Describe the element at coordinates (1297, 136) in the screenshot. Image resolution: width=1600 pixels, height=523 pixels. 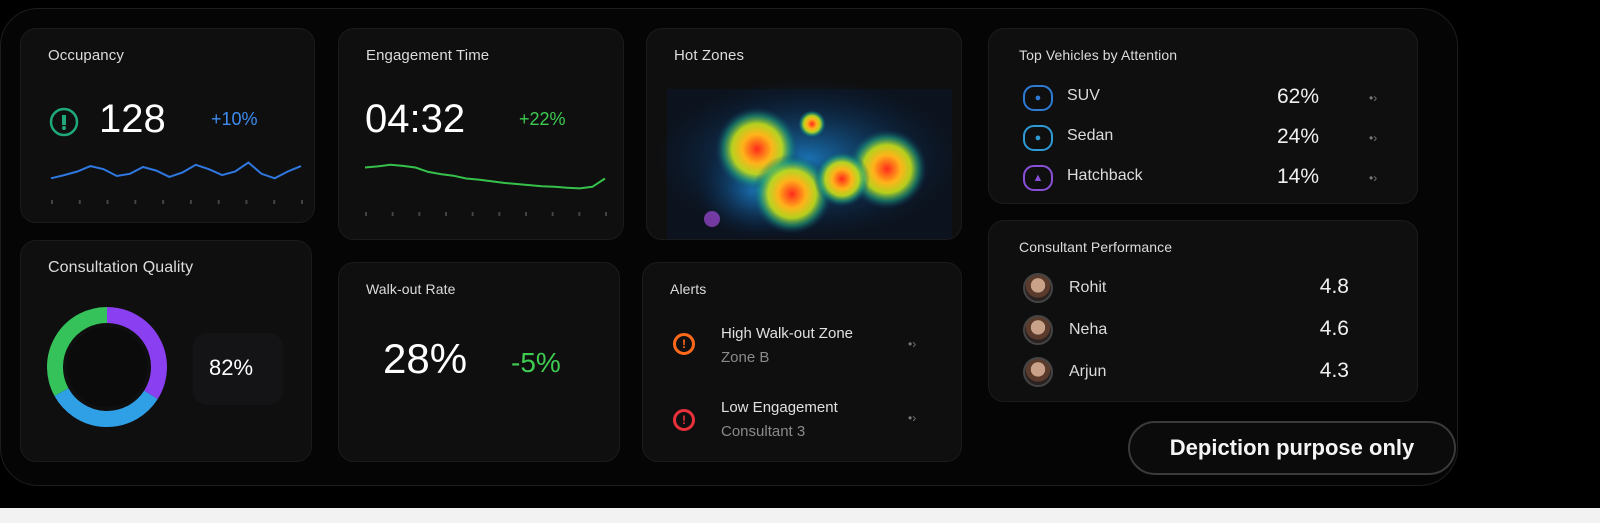
I see `vehicle-value: 24%` at that location.